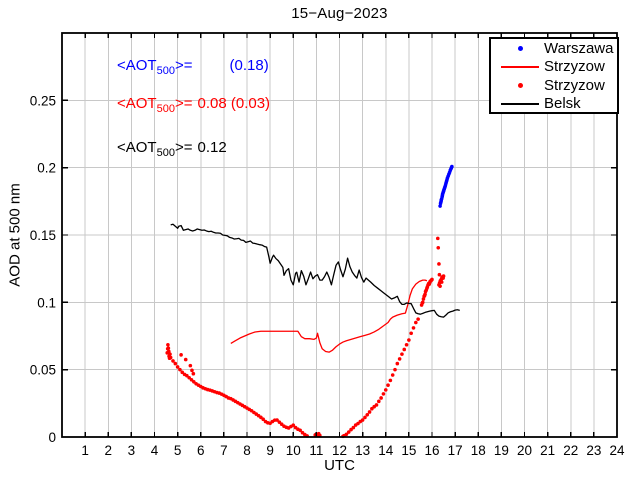 The width and height of the screenshot is (640, 480). I want to click on mean-aot-annotation-strzyzow: <AOT500>= 0.08 (0.03), so click(193, 105).